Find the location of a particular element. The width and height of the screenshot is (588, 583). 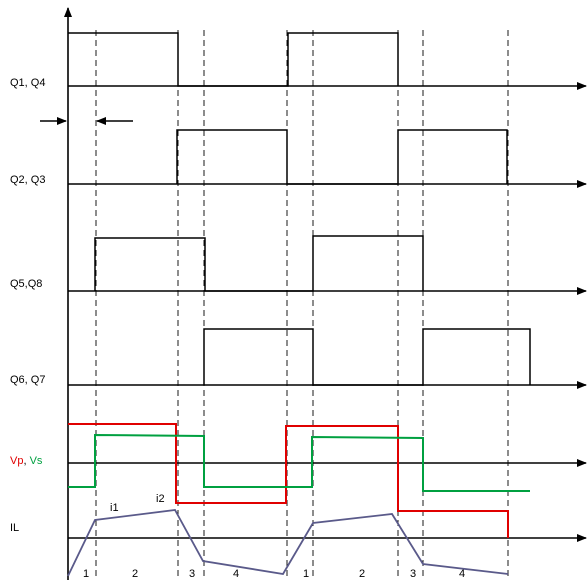

waveform-q67 is located at coordinates (367, 357).